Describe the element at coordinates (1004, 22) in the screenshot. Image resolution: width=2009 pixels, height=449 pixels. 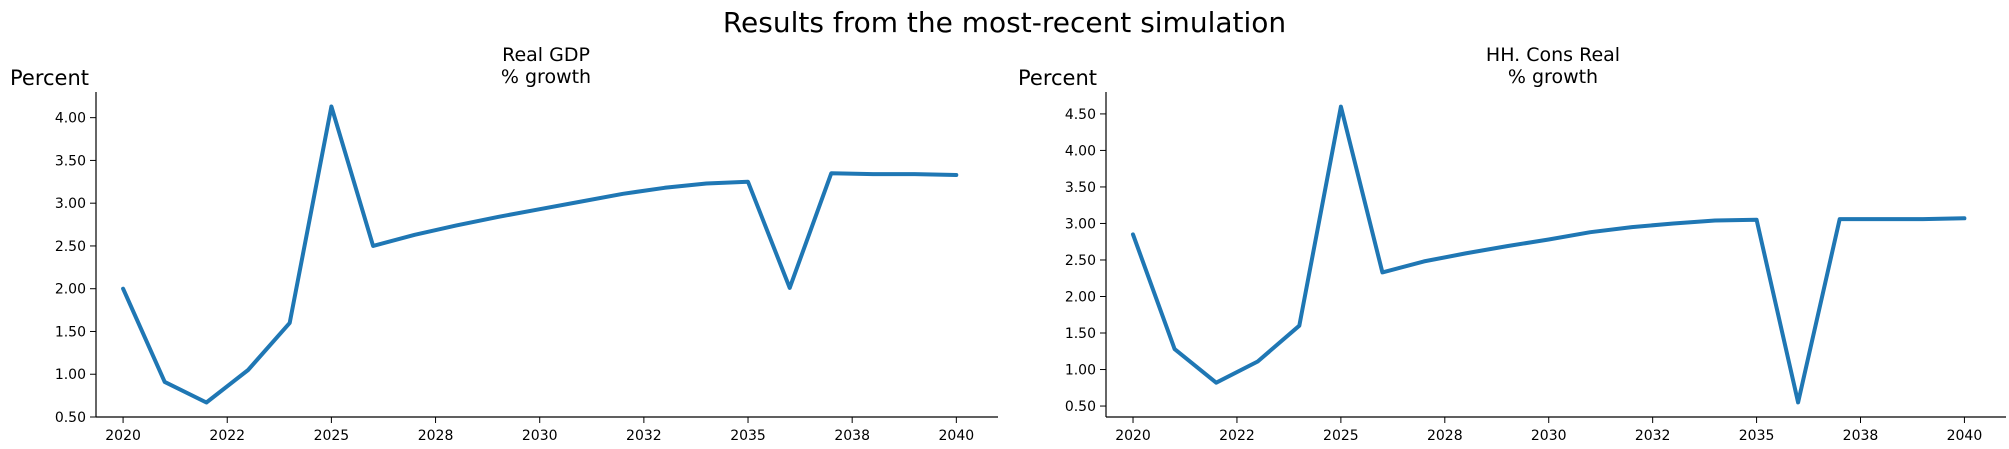
I see `figure-title: Results from the most-recent simulation` at that location.